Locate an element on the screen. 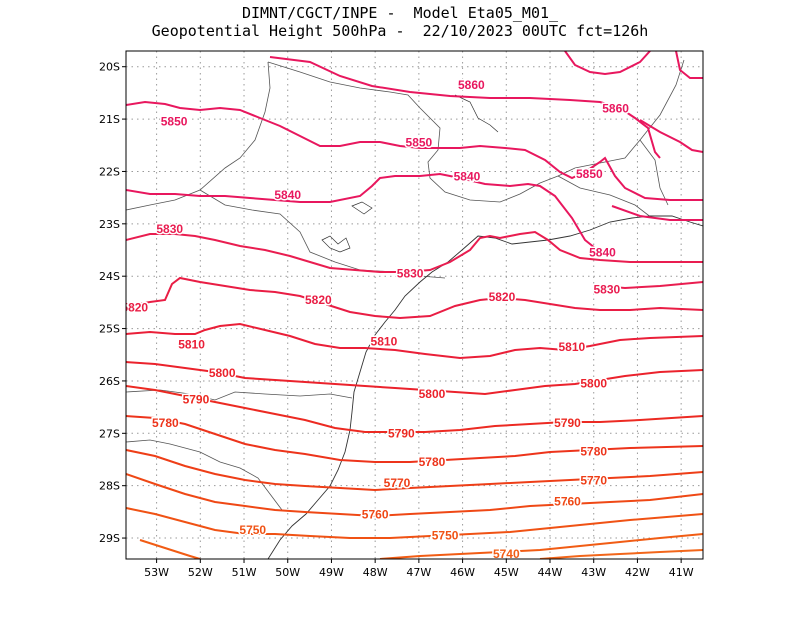 The width and height of the screenshot is (800, 618). x-tick-label: 44W is located at coordinates (550, 572).